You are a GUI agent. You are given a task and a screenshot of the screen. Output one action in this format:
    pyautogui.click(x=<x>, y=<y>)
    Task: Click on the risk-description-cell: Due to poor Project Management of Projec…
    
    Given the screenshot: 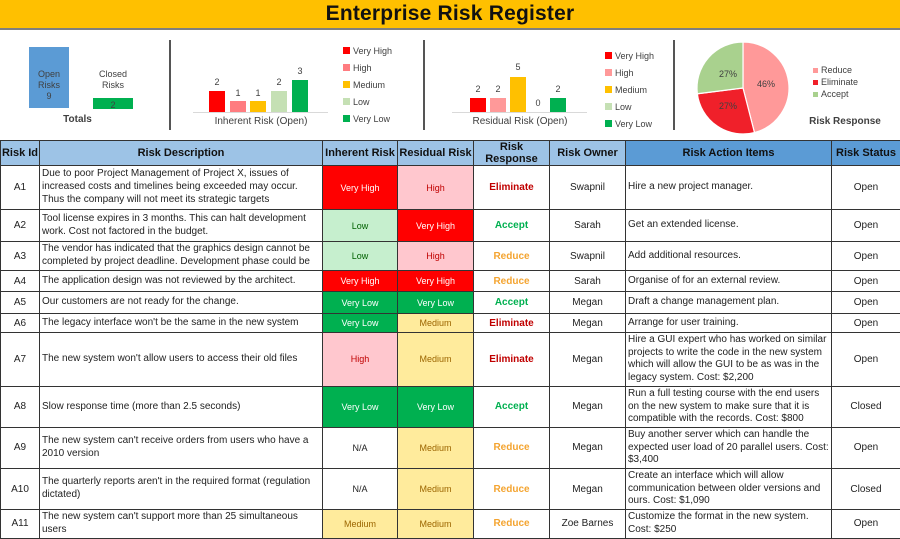 What is the action you would take?
    pyautogui.click(x=181, y=188)
    